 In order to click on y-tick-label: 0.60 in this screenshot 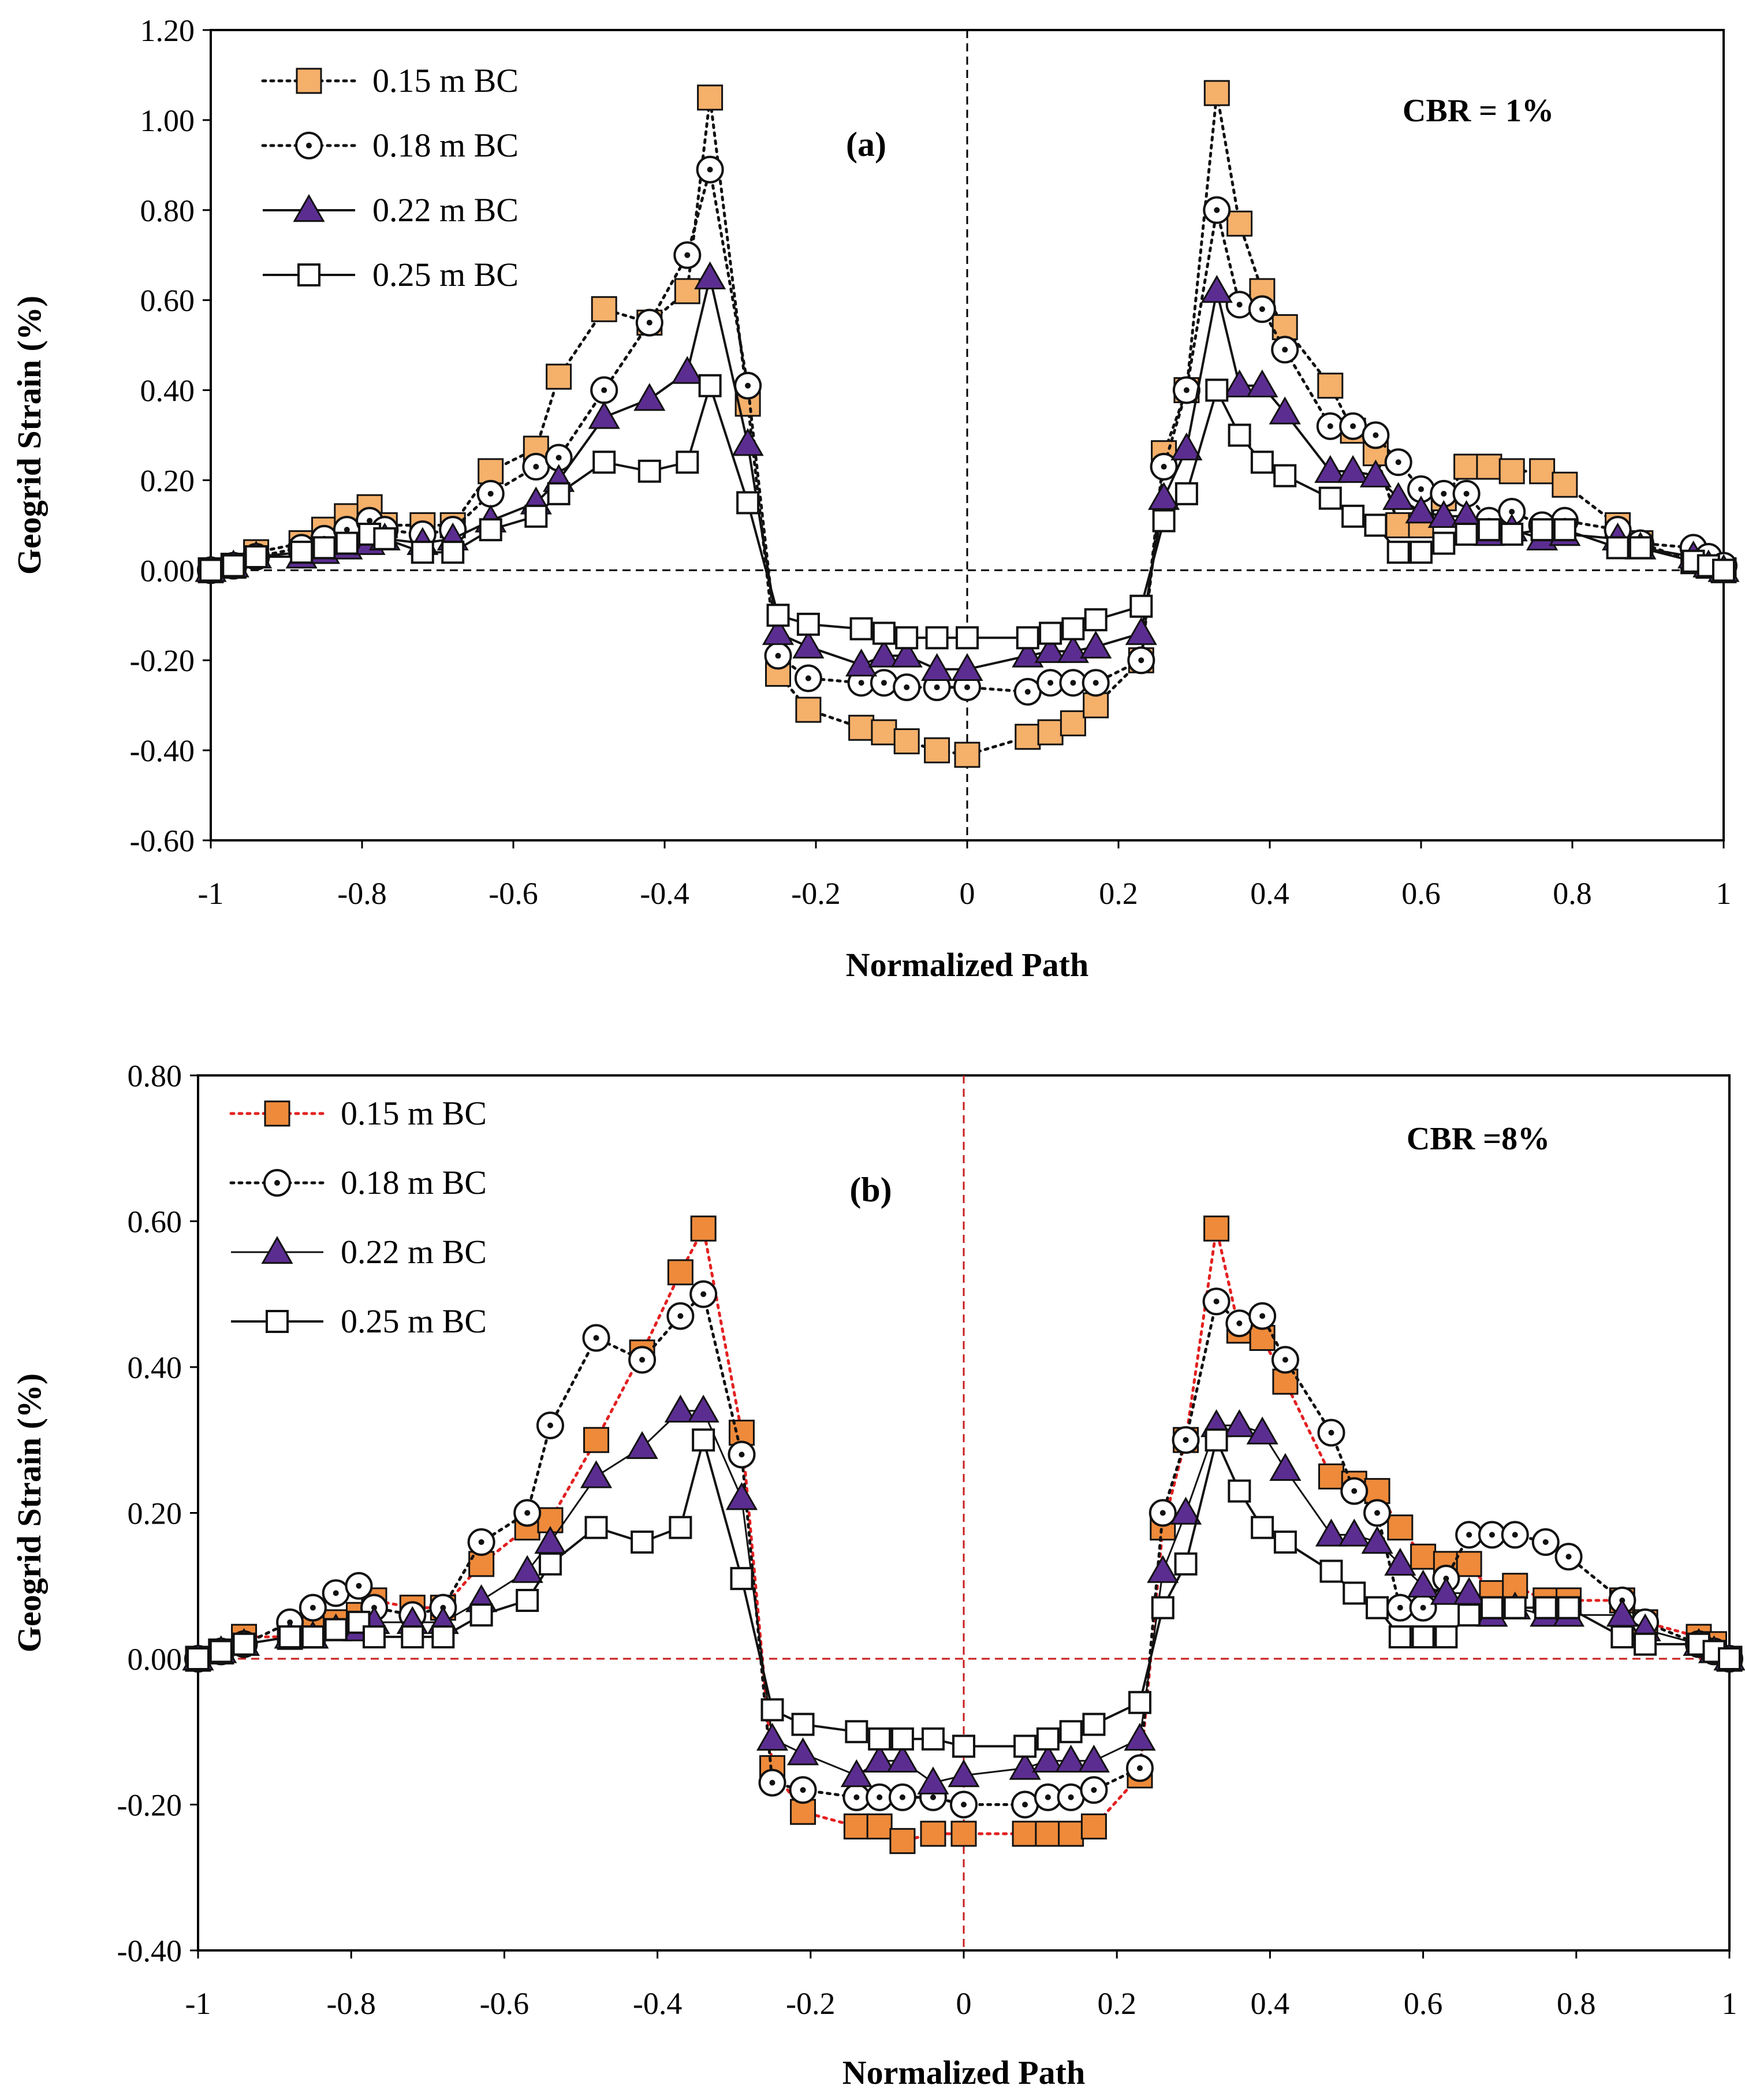, I will do `click(168, 301)`.